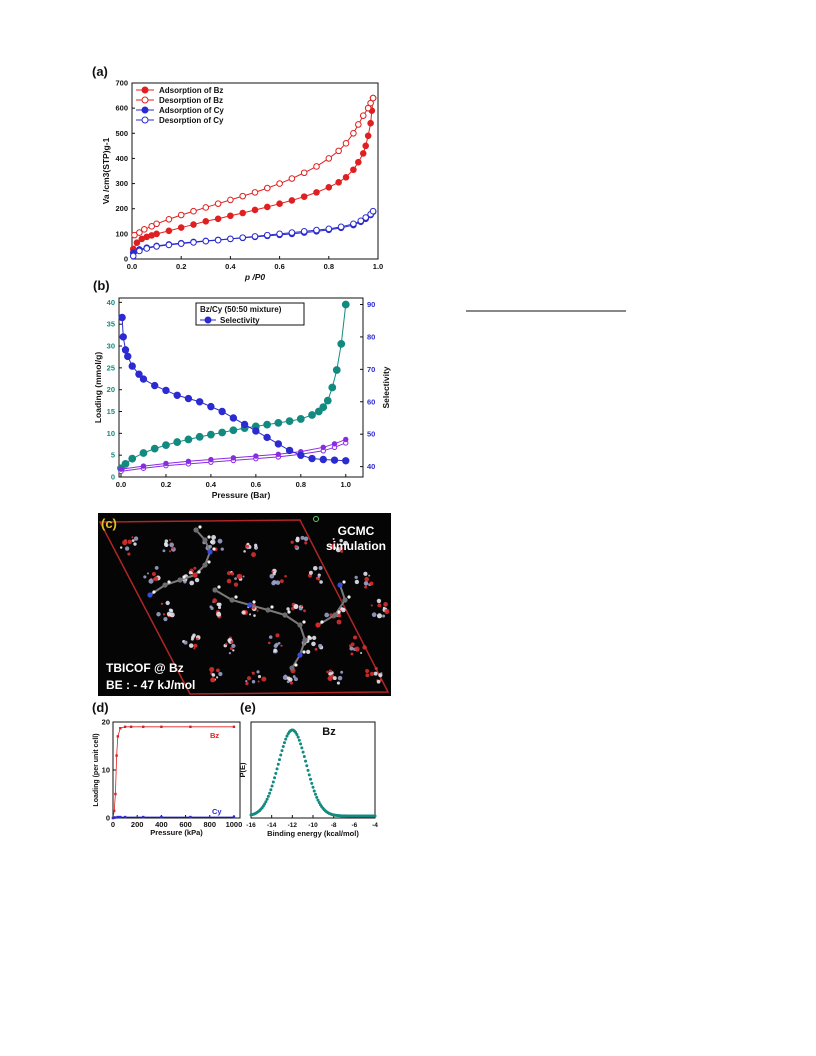 This screenshot has height=1056, width=816. What do you see at coordinates (334, 825) in the screenshot?
I see `chart-e-xtick-label: -8` at bounding box center [334, 825].